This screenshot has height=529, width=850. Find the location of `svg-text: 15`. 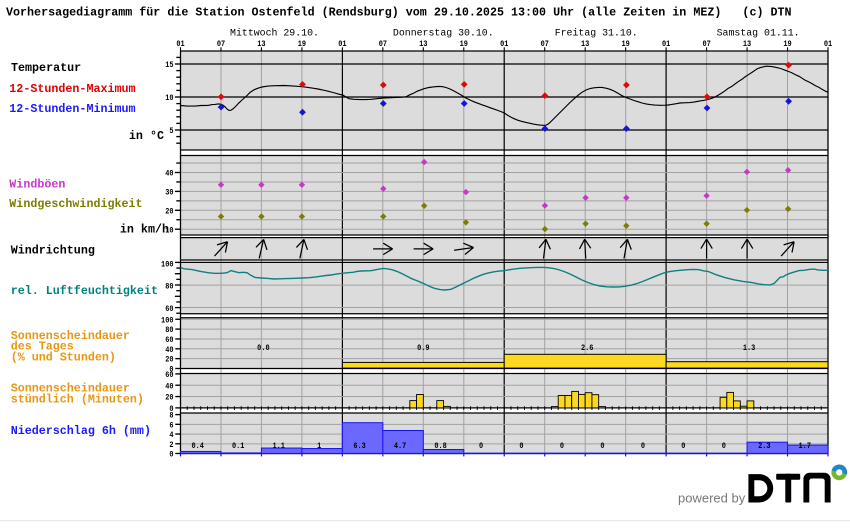

svg-text: 15 is located at coordinates (169, 65).